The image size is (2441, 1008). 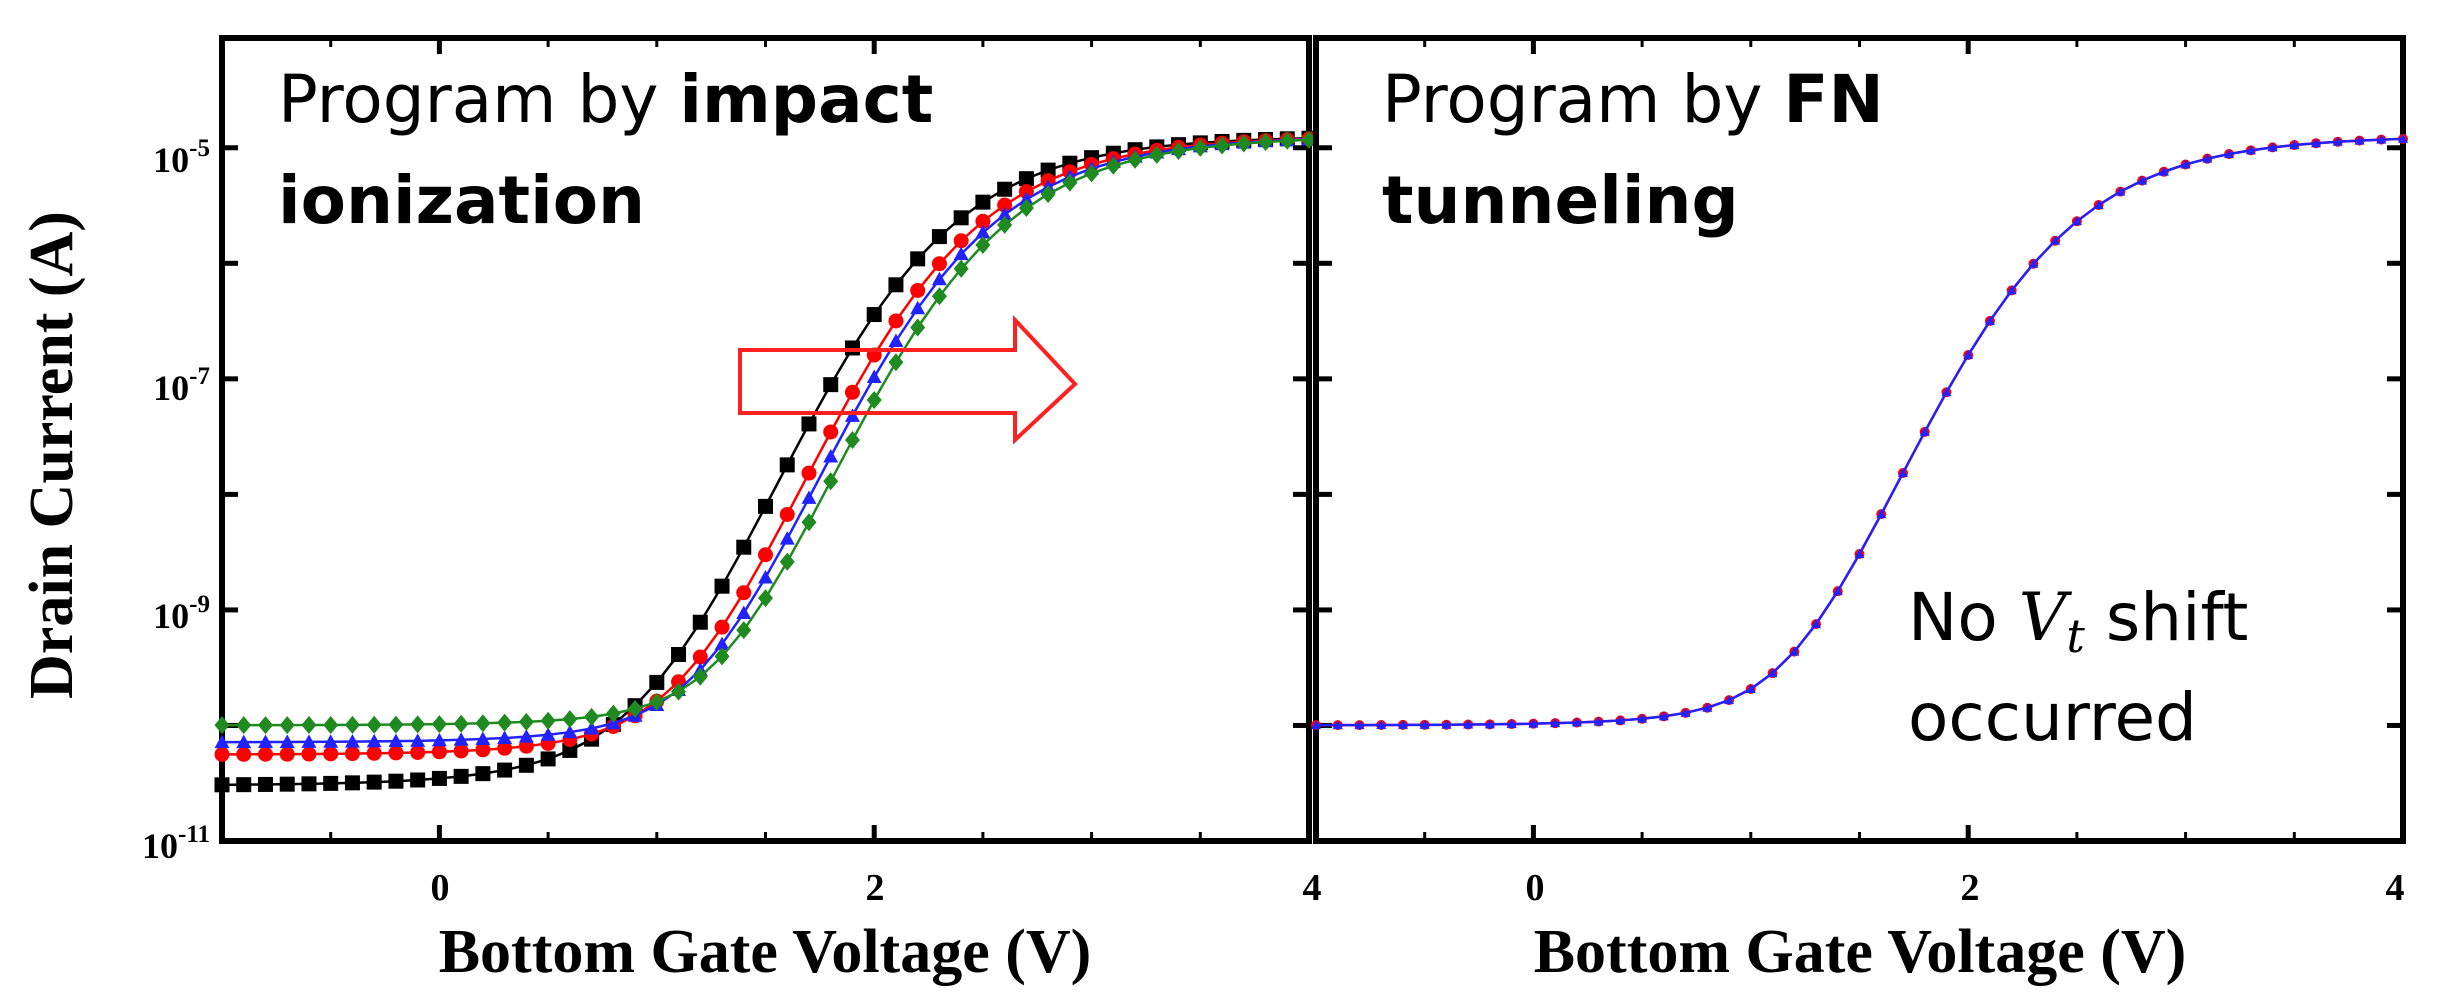 I want to click on right-tick-labels: 0 4 2, so click(x=1965, y=888).